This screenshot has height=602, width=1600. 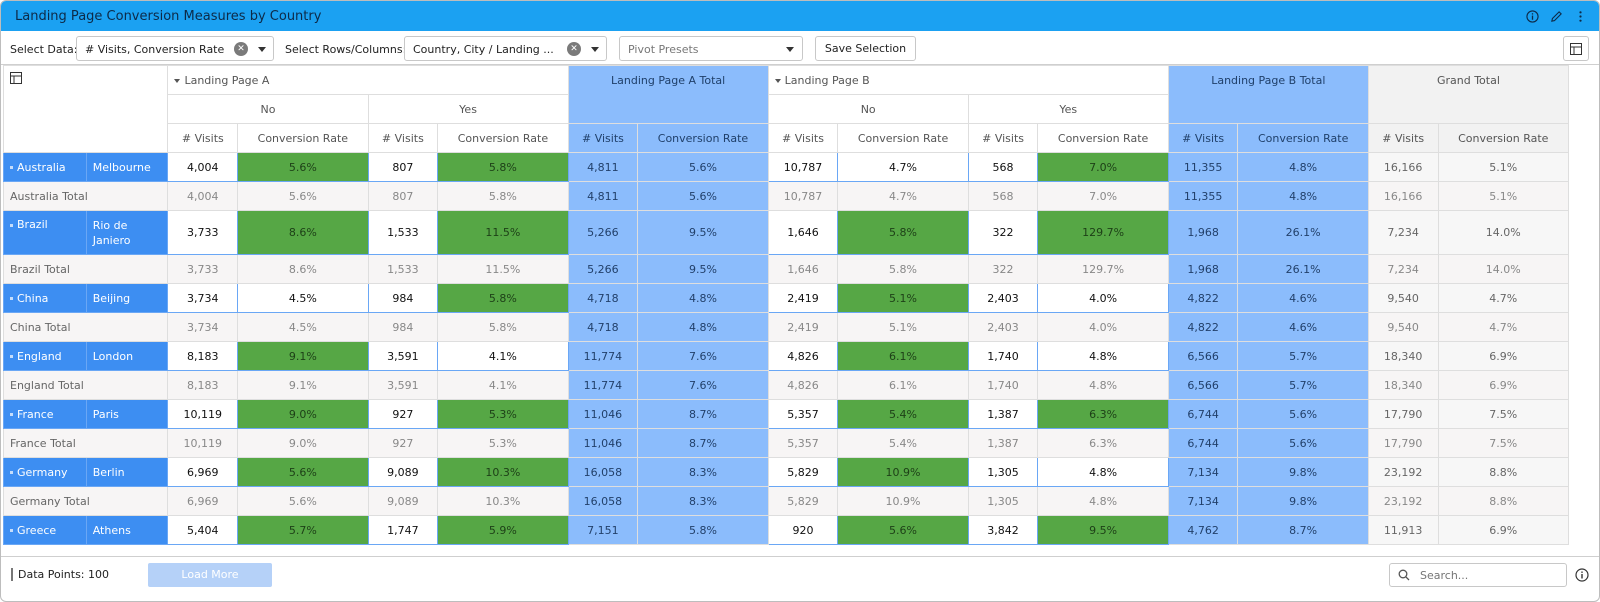 What do you see at coordinates (1003, 167) in the screenshot?
I see `cell-visits: 568` at bounding box center [1003, 167].